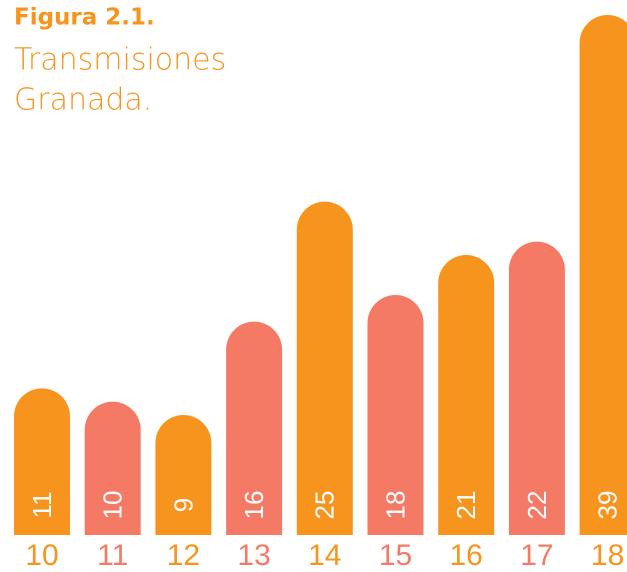  I want to click on chart-subtitle: Transmisiones, so click(120, 60).